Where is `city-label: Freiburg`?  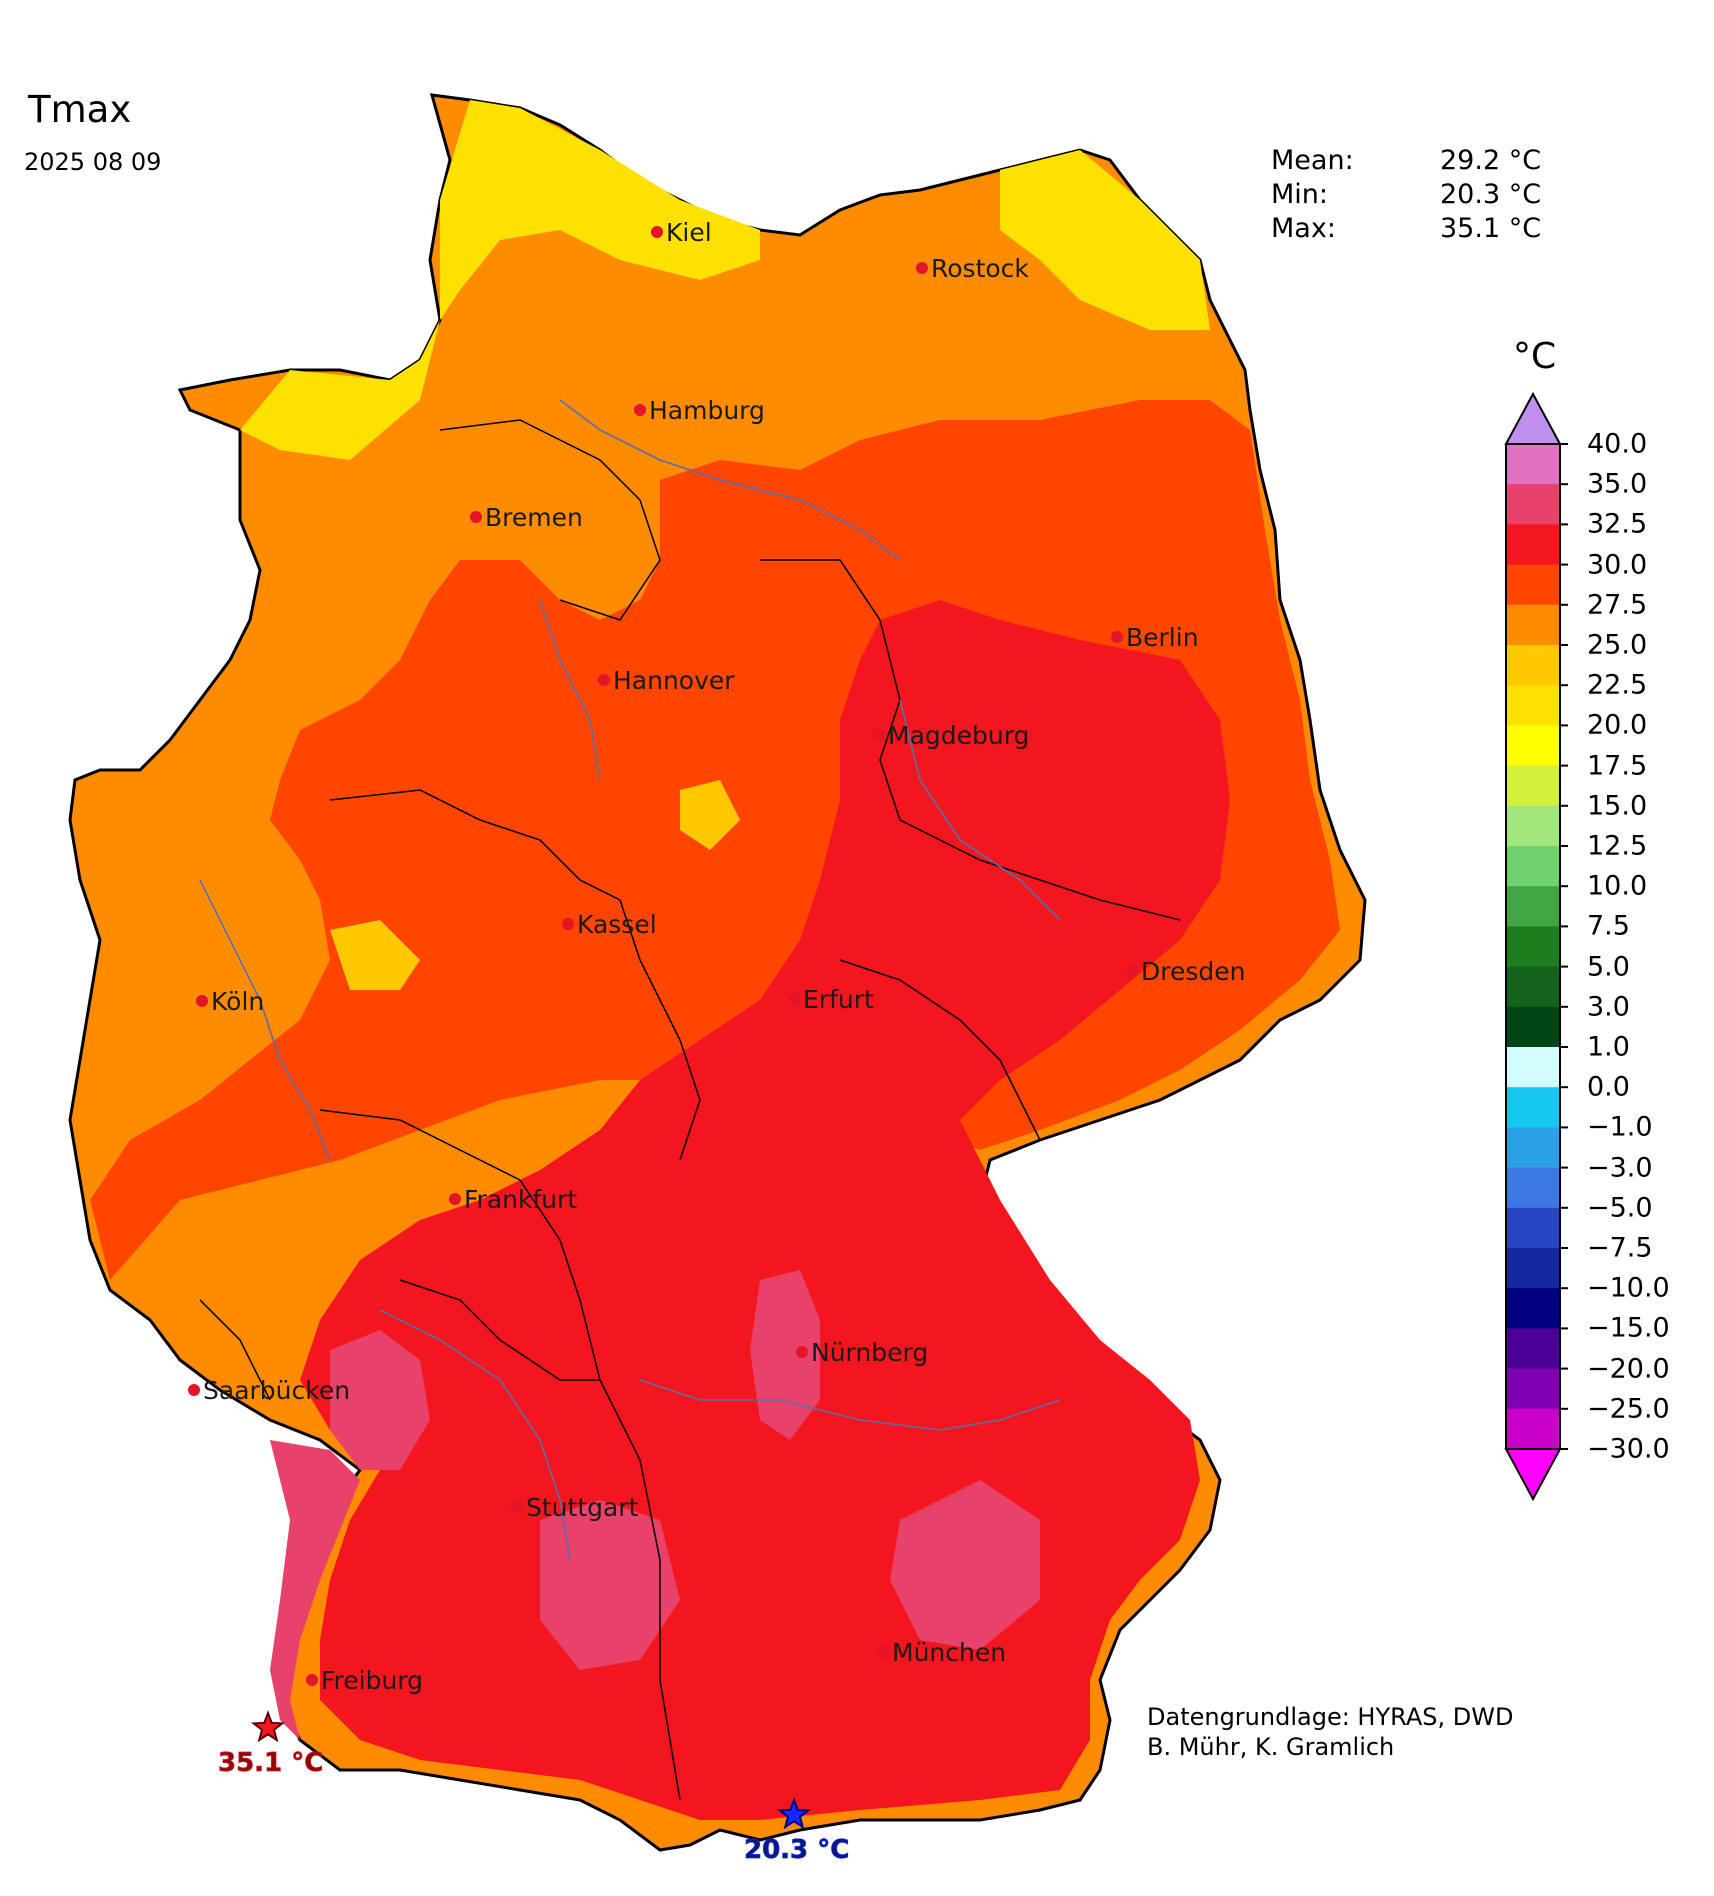
city-label: Freiburg is located at coordinates (372, 1680).